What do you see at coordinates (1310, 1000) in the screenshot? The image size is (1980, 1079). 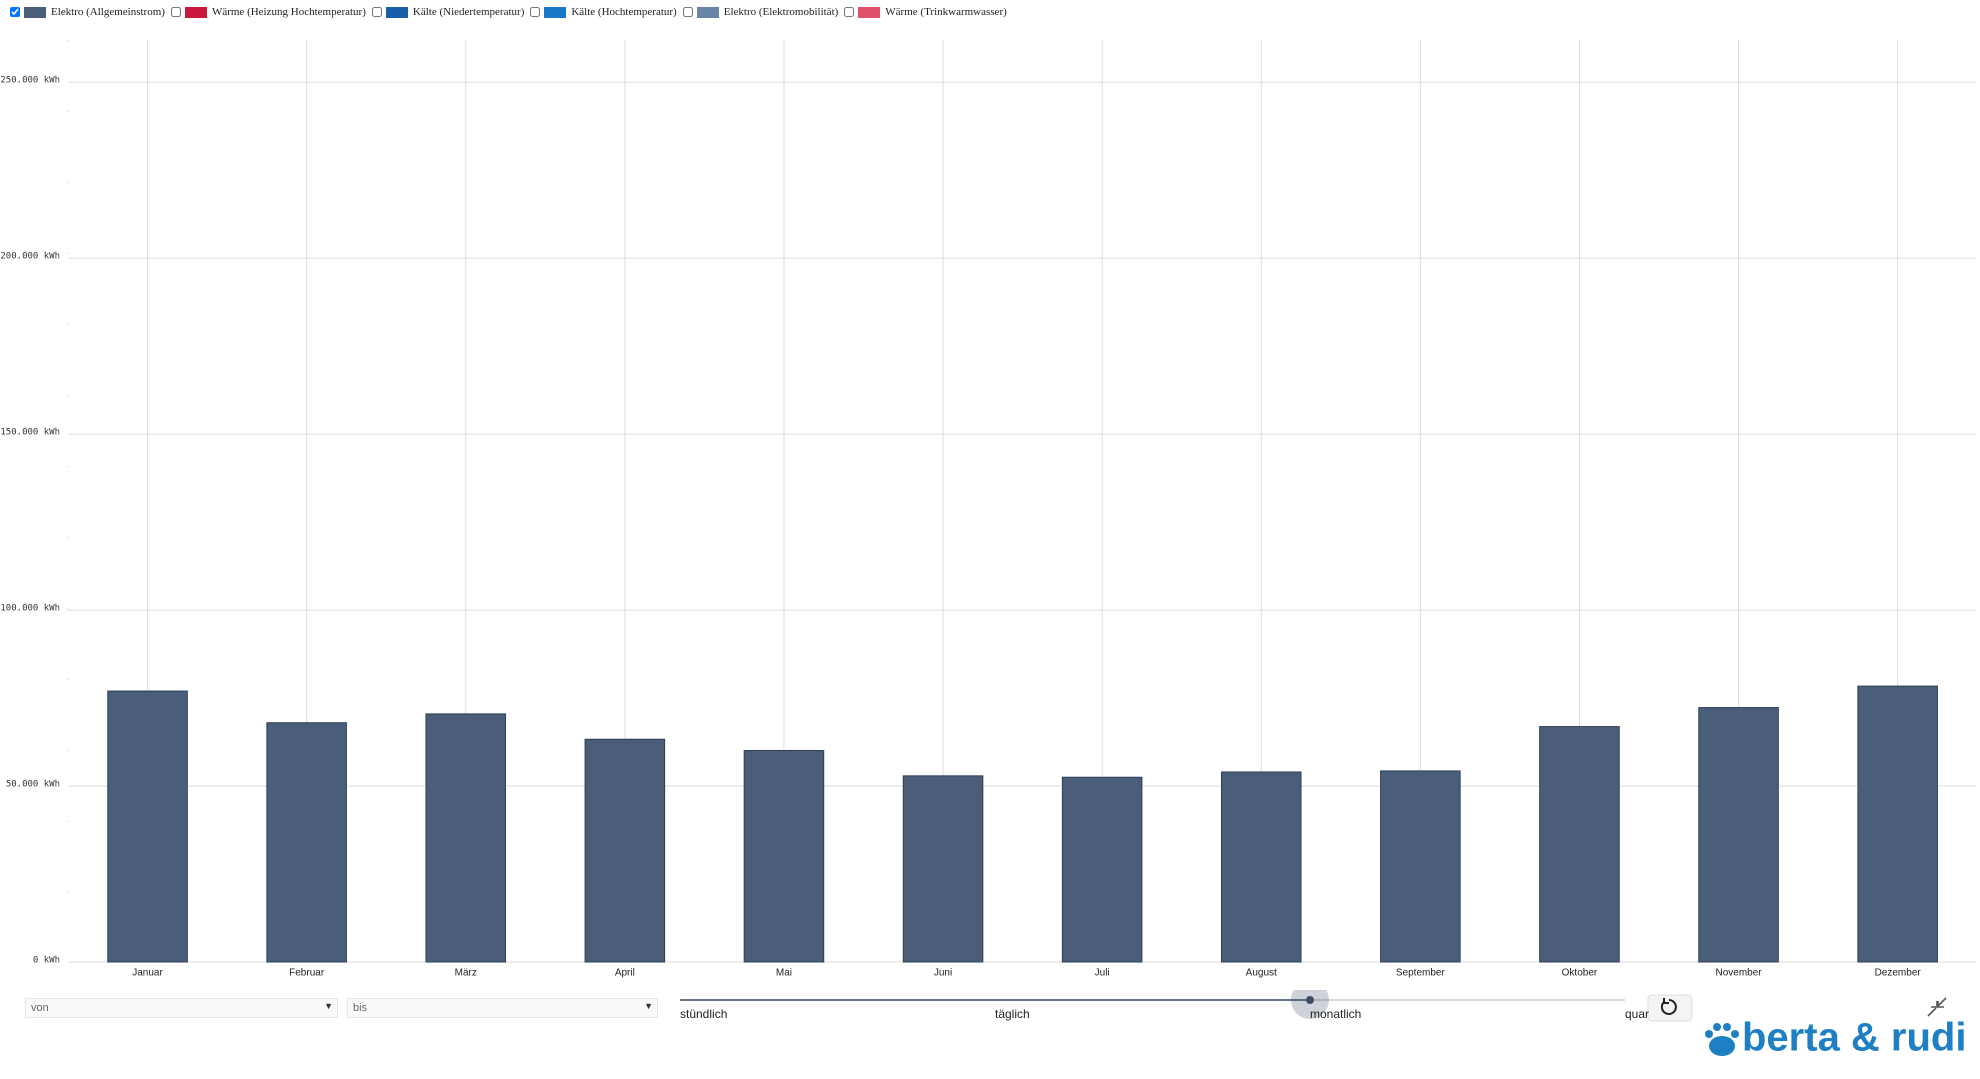 I see `slider-thumb` at bounding box center [1310, 1000].